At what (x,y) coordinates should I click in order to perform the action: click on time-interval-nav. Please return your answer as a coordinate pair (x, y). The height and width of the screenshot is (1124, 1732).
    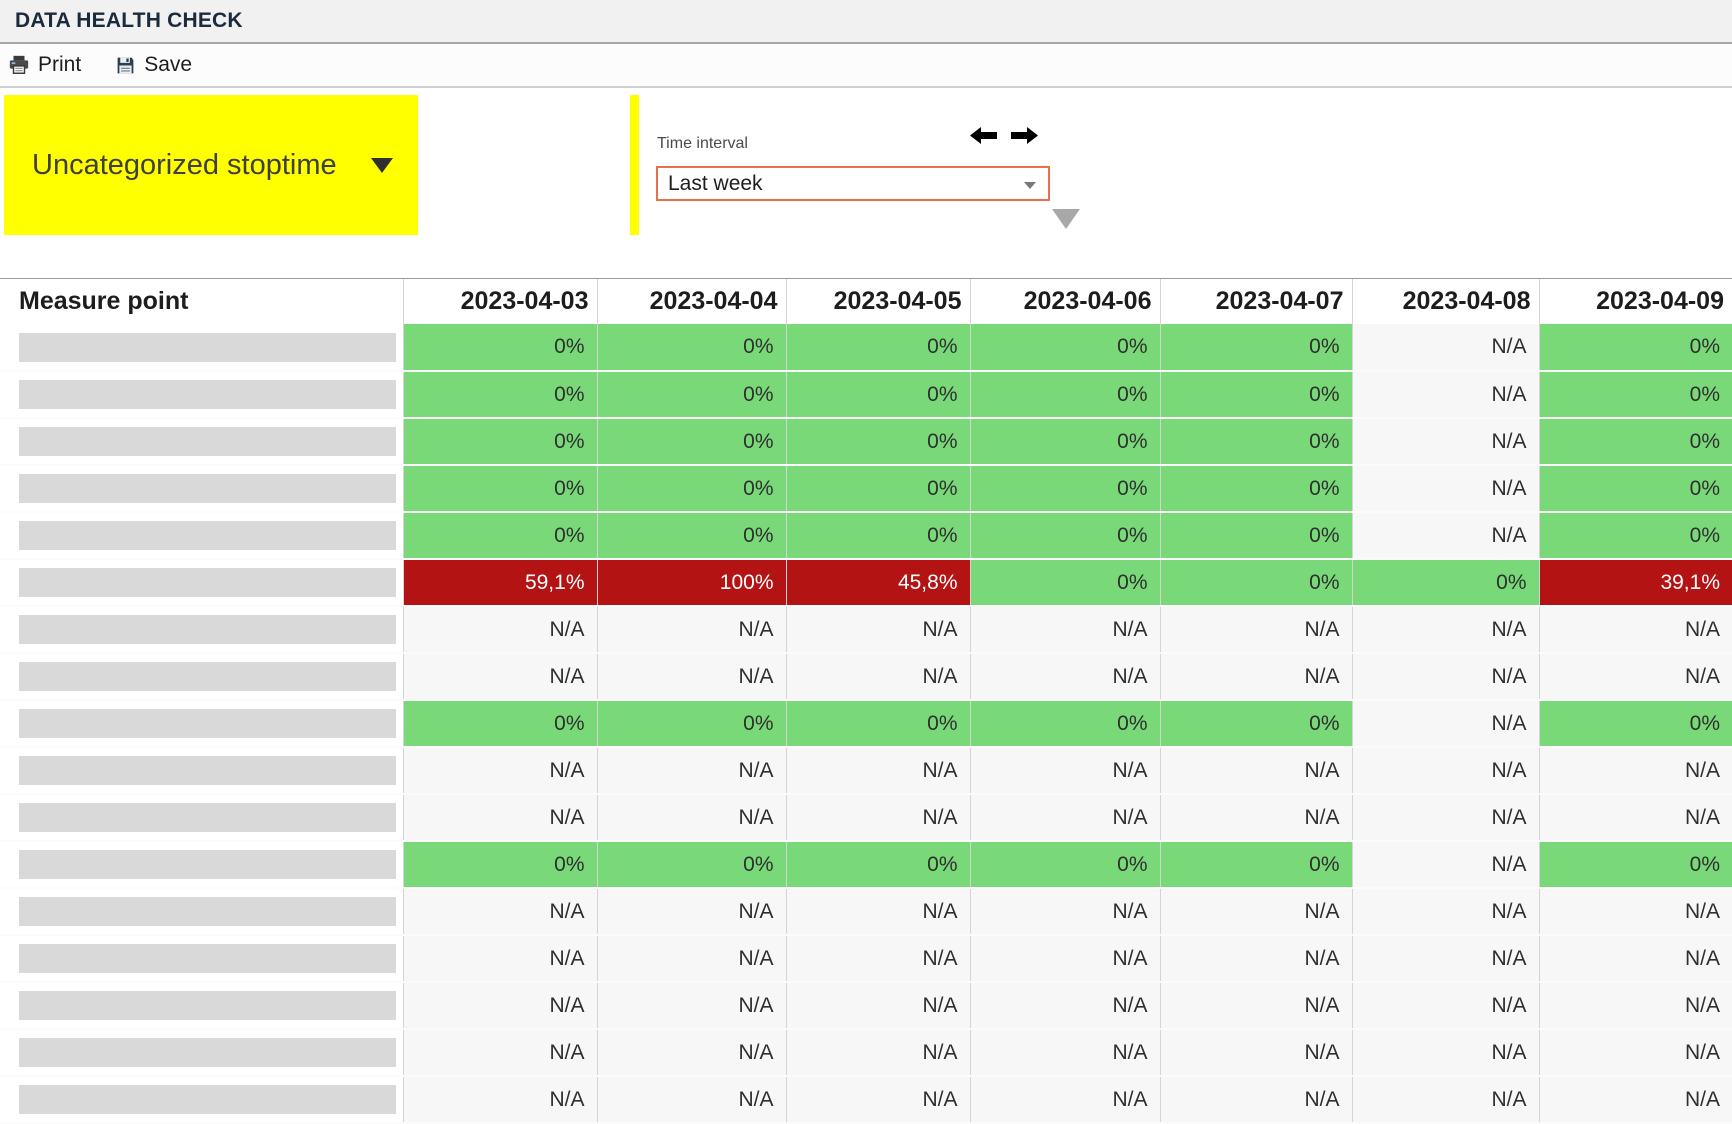
    Looking at the image, I should click on (1004, 138).